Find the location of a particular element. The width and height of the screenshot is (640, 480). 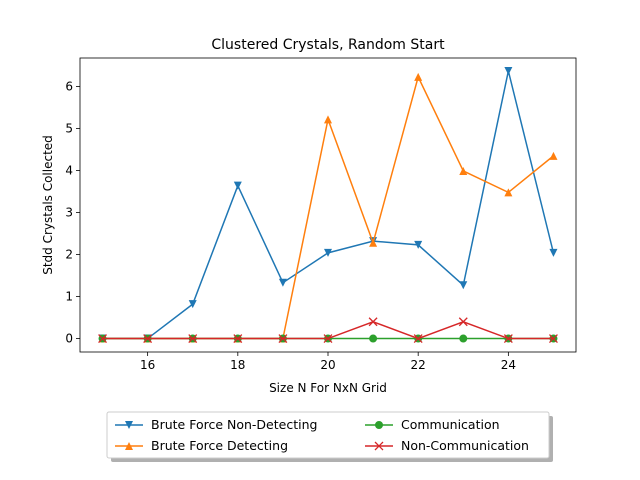

y-tick-label: 2 is located at coordinates (69, 255).